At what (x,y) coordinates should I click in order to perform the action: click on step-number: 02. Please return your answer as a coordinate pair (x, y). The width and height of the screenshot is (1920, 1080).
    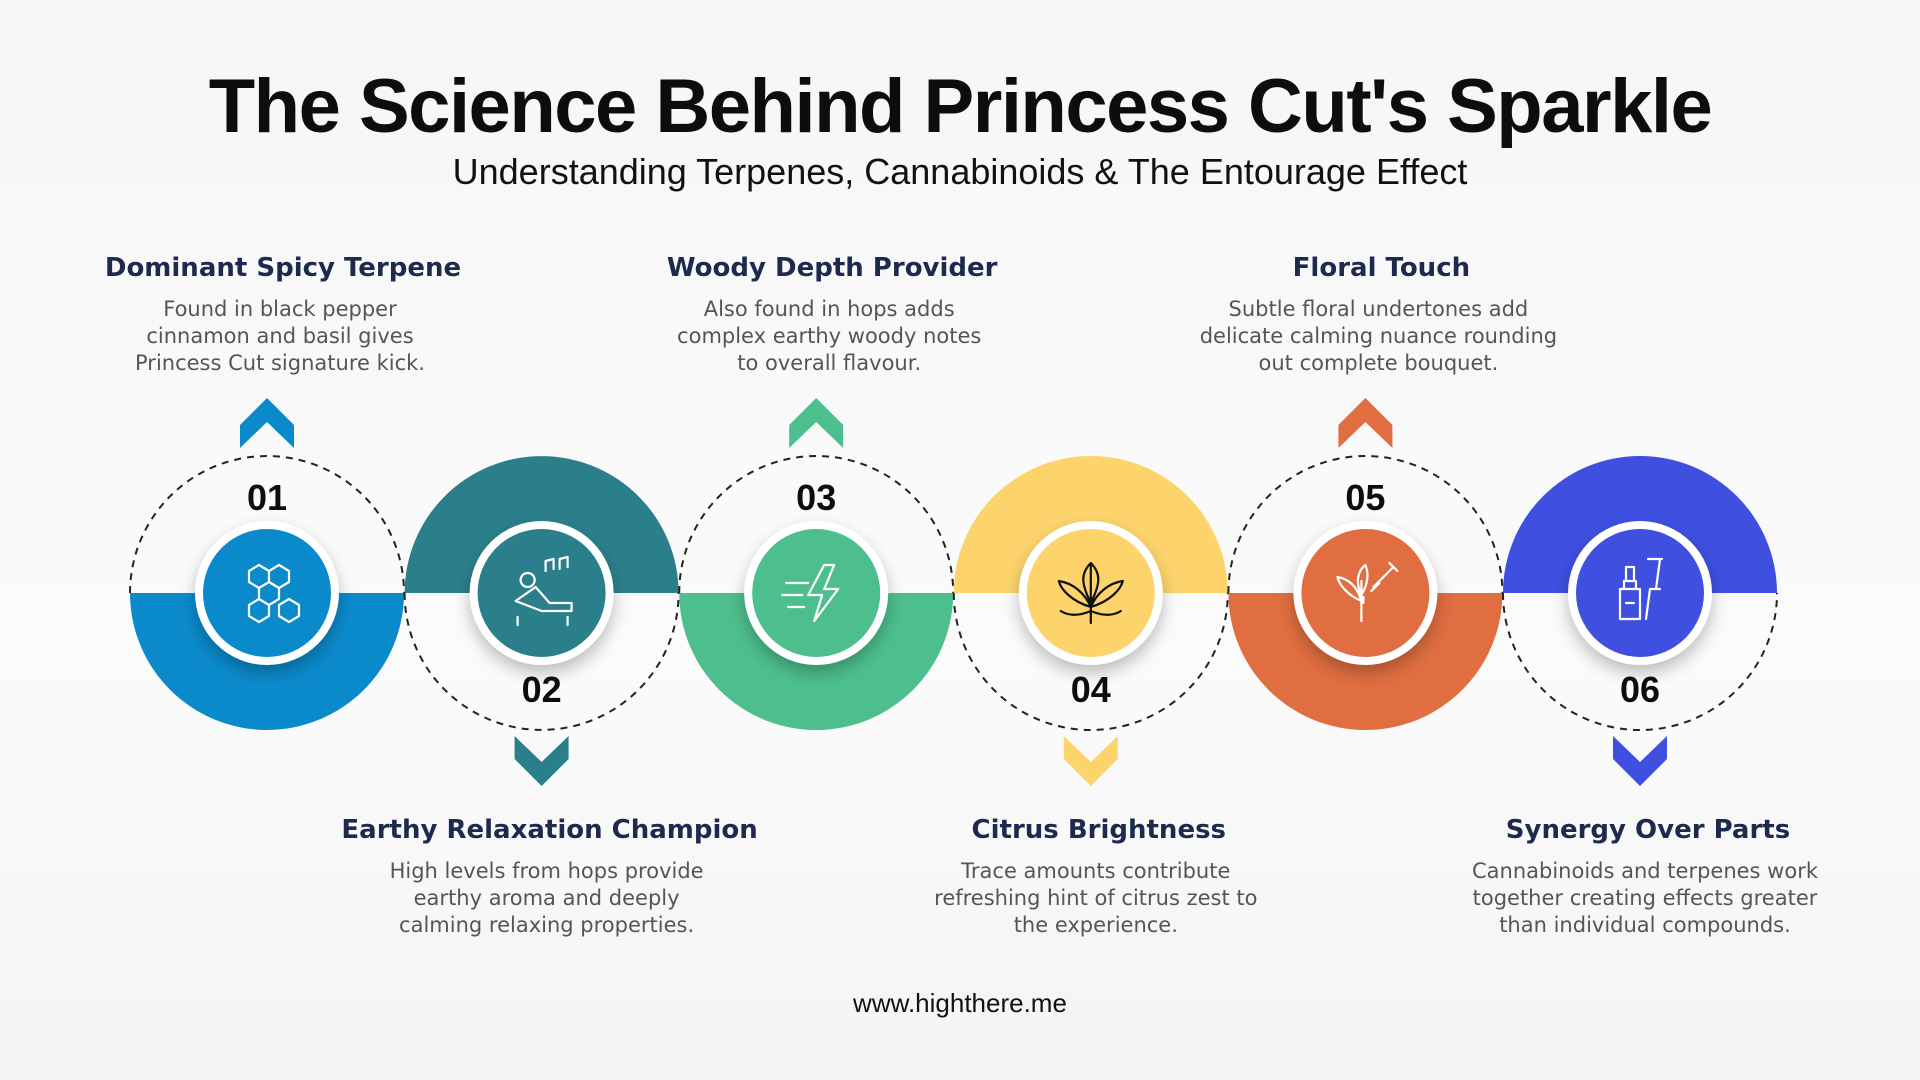
    Looking at the image, I should click on (542, 689).